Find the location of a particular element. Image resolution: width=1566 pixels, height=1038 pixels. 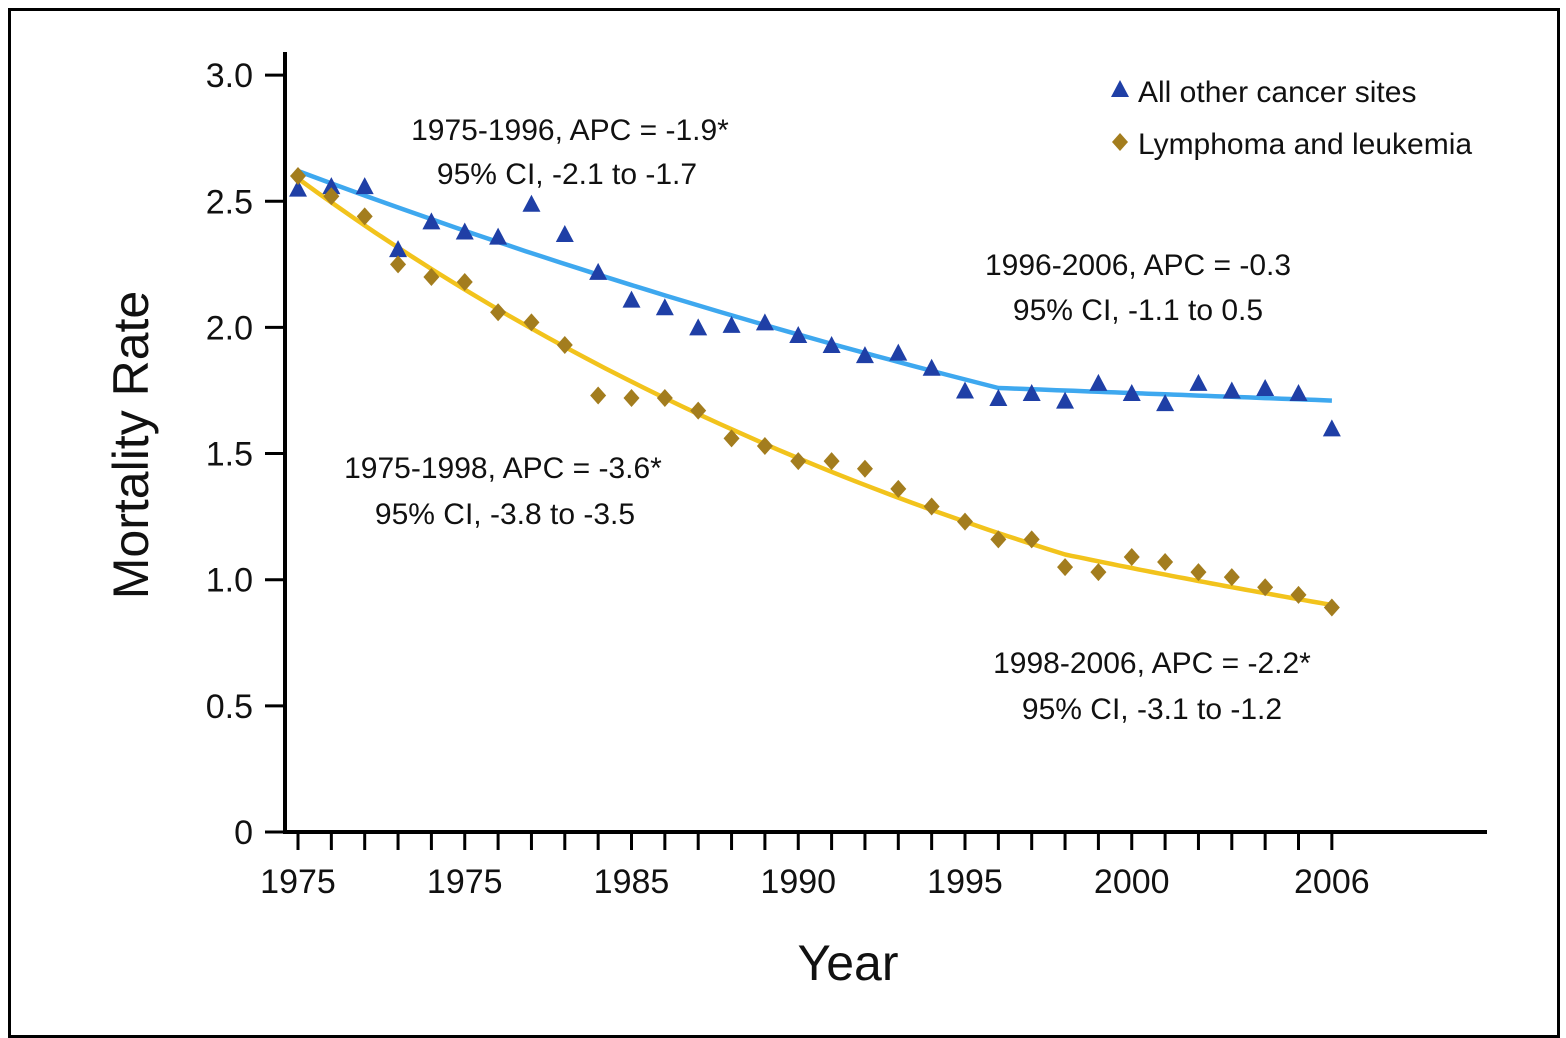

annotation-line: 1975-1996, APC = -1.9* is located at coordinates (570, 130).